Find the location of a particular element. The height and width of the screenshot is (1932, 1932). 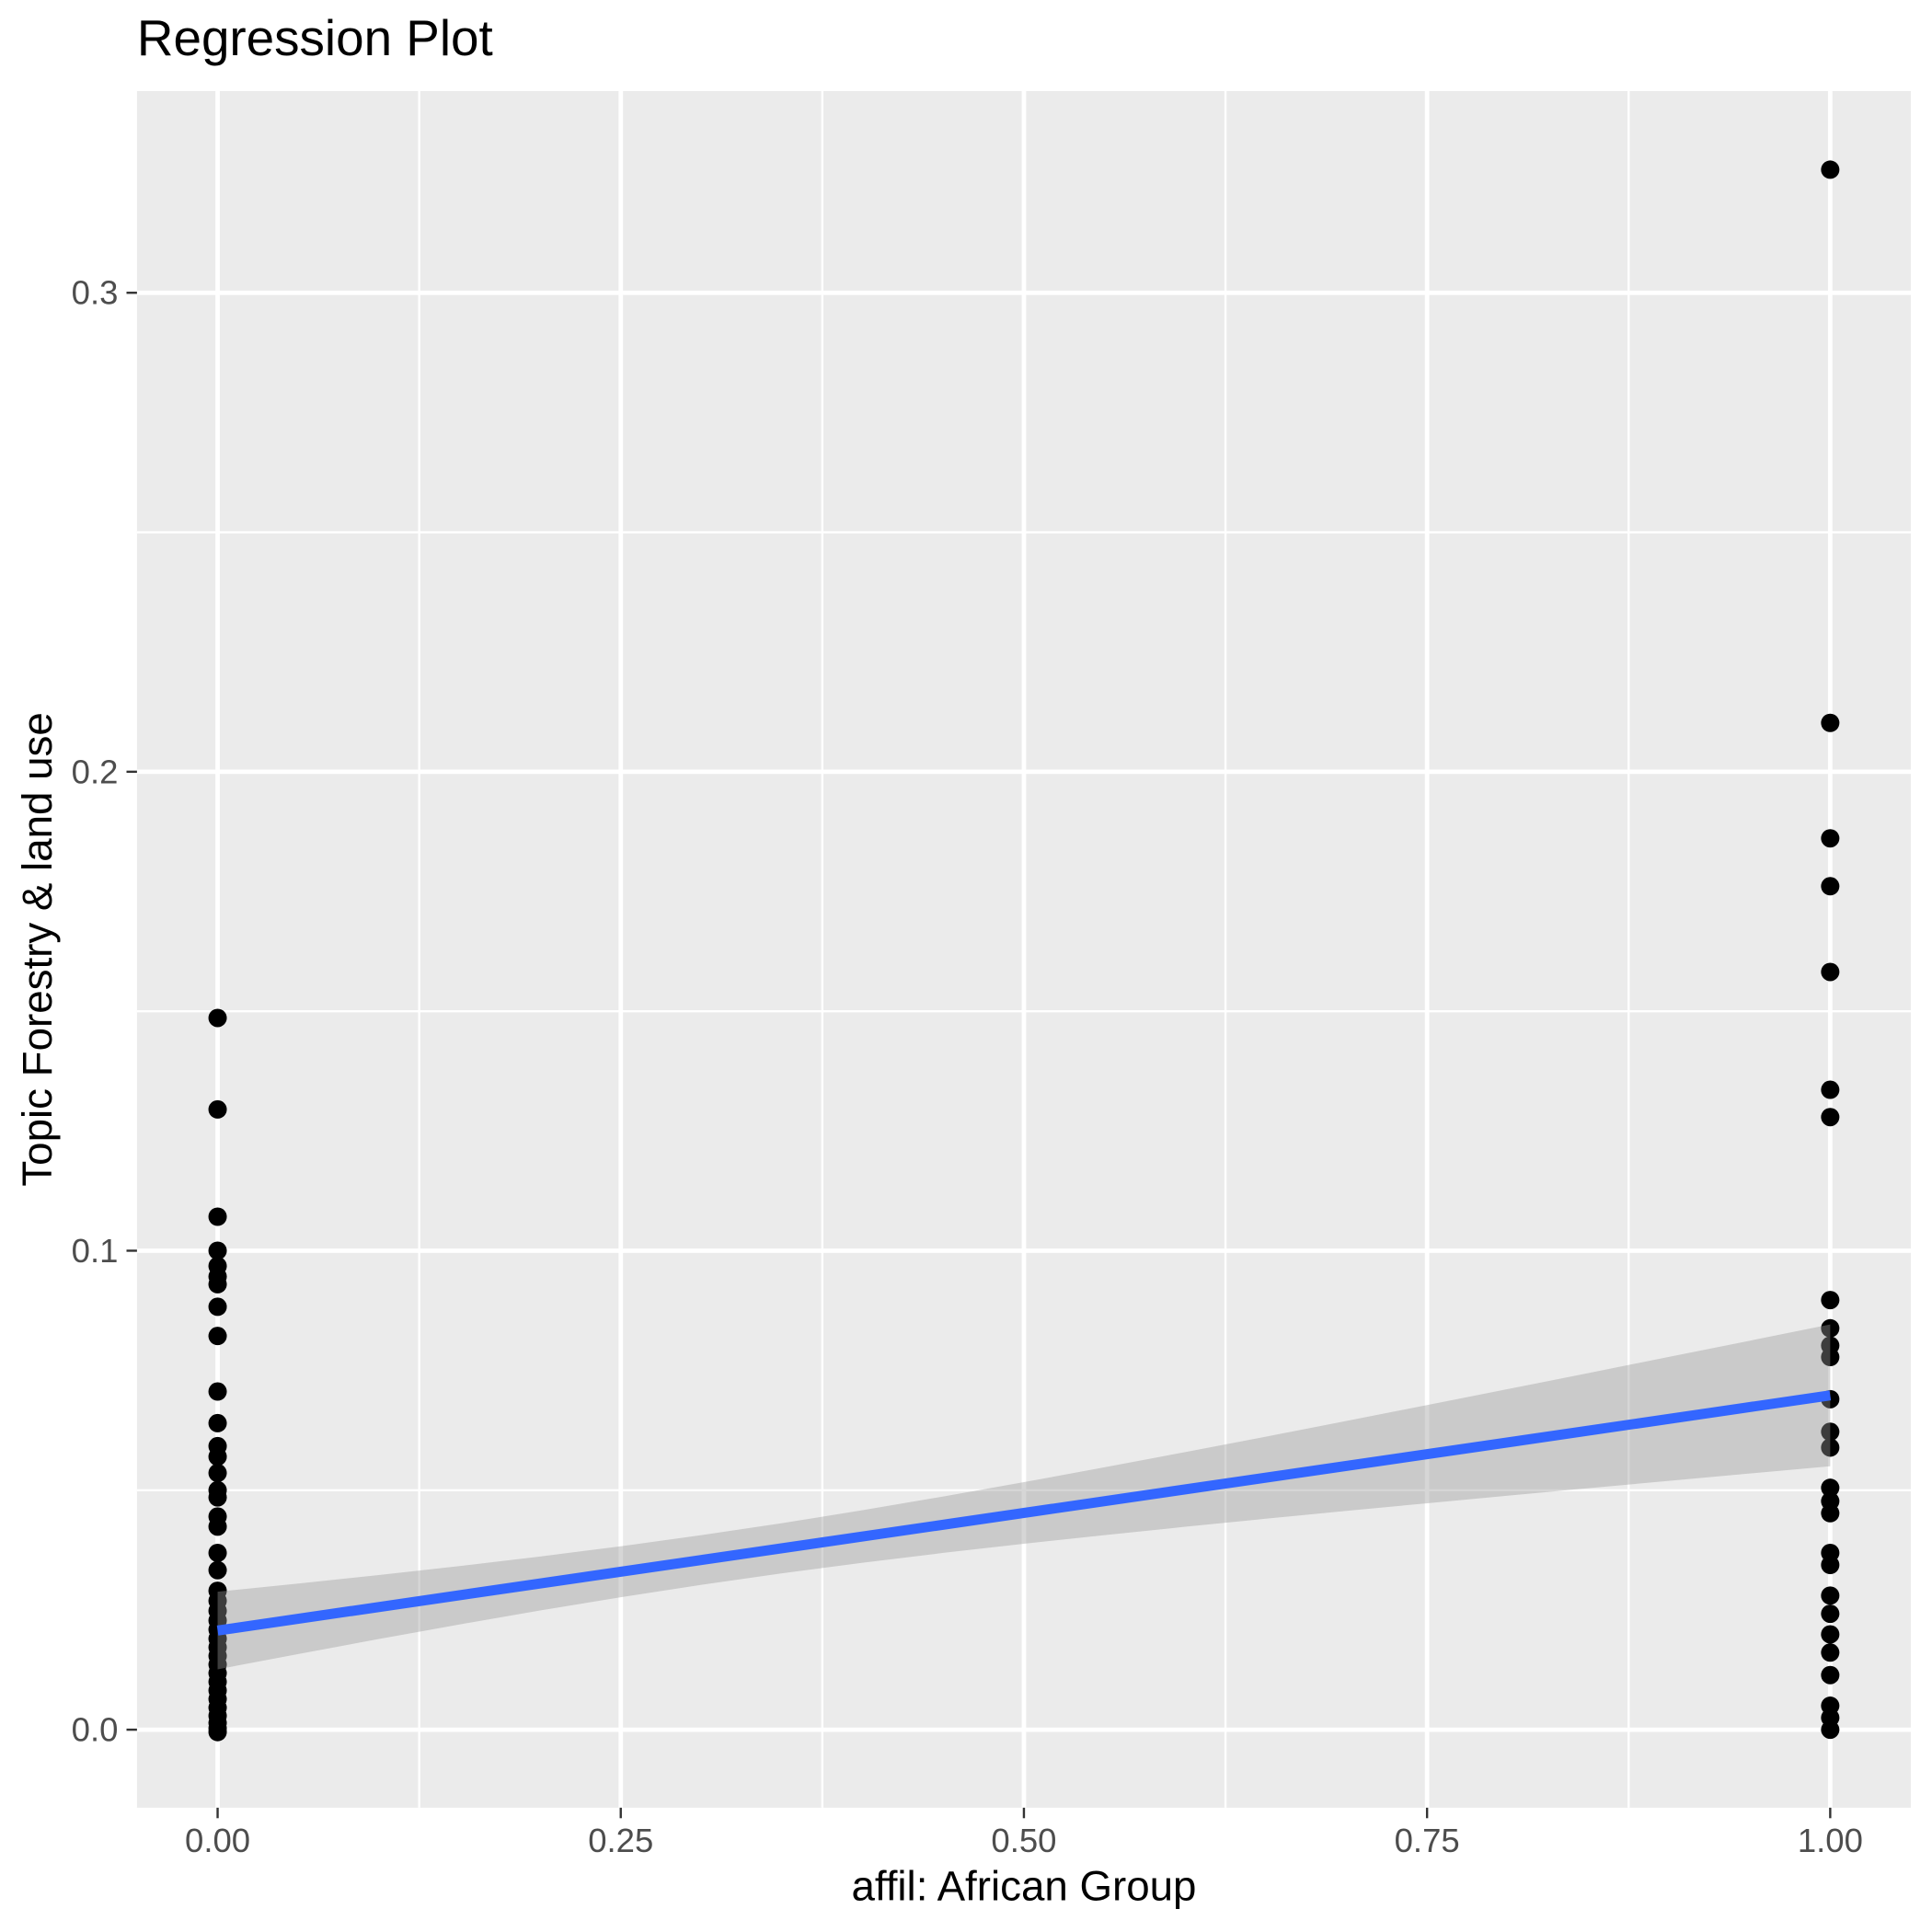

y-axis-tick-marks is located at coordinates (131, 1011).